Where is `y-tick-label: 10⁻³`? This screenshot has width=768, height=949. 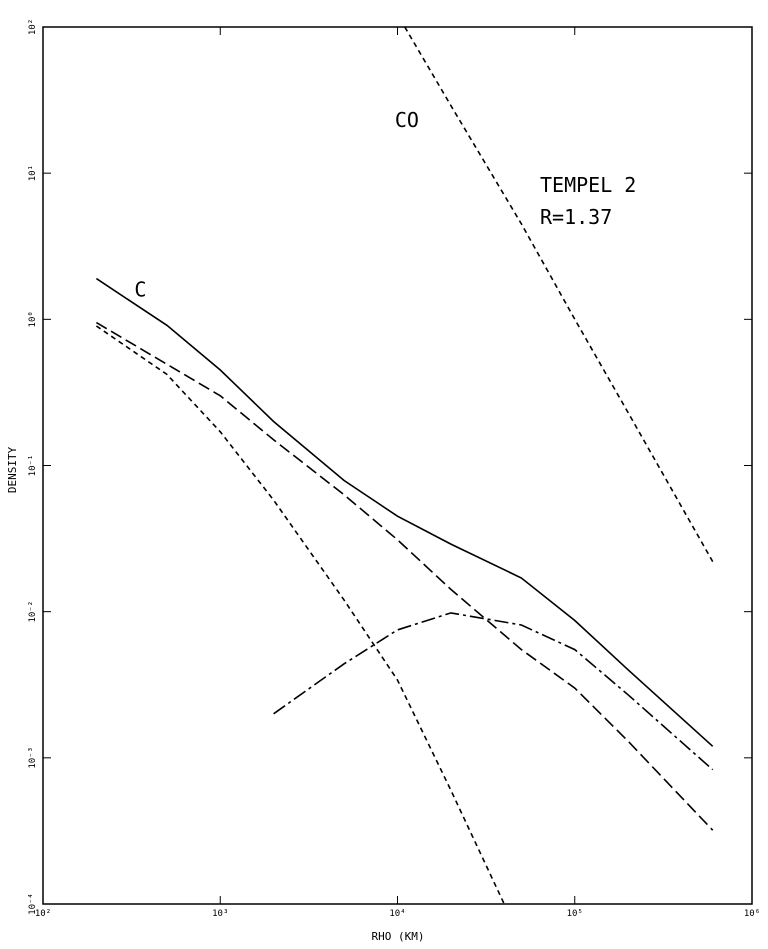
y-tick-label: 10⁻³ is located at coordinates (33, 758).